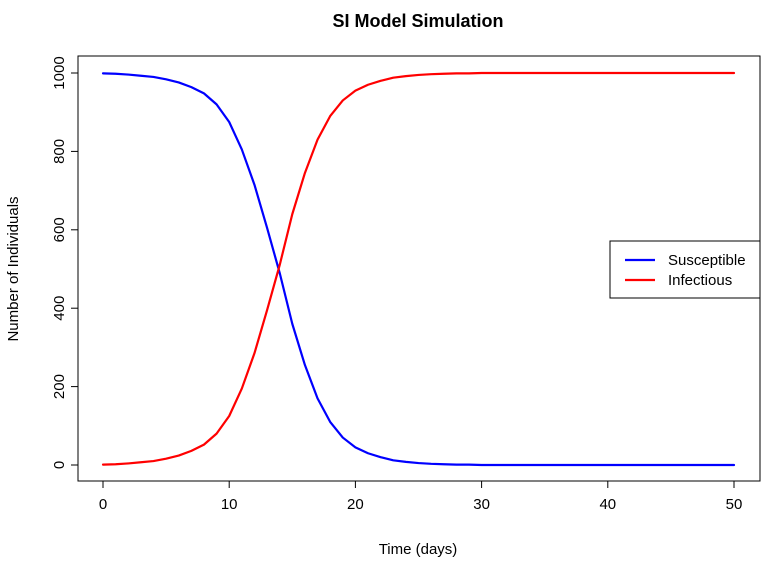 The height and width of the screenshot is (569, 778). I want to click on legend: Susceptible Infectious, so click(685, 269).